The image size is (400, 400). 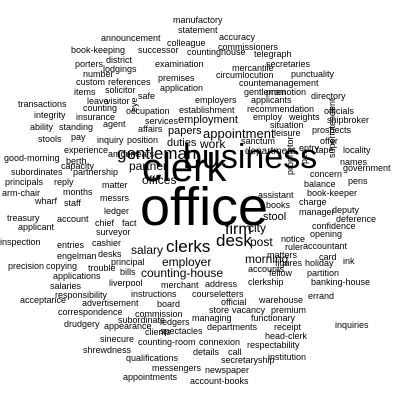 What do you see at coordinates (346, 210) in the screenshot?
I see `word-deputy: deputy` at bounding box center [346, 210].